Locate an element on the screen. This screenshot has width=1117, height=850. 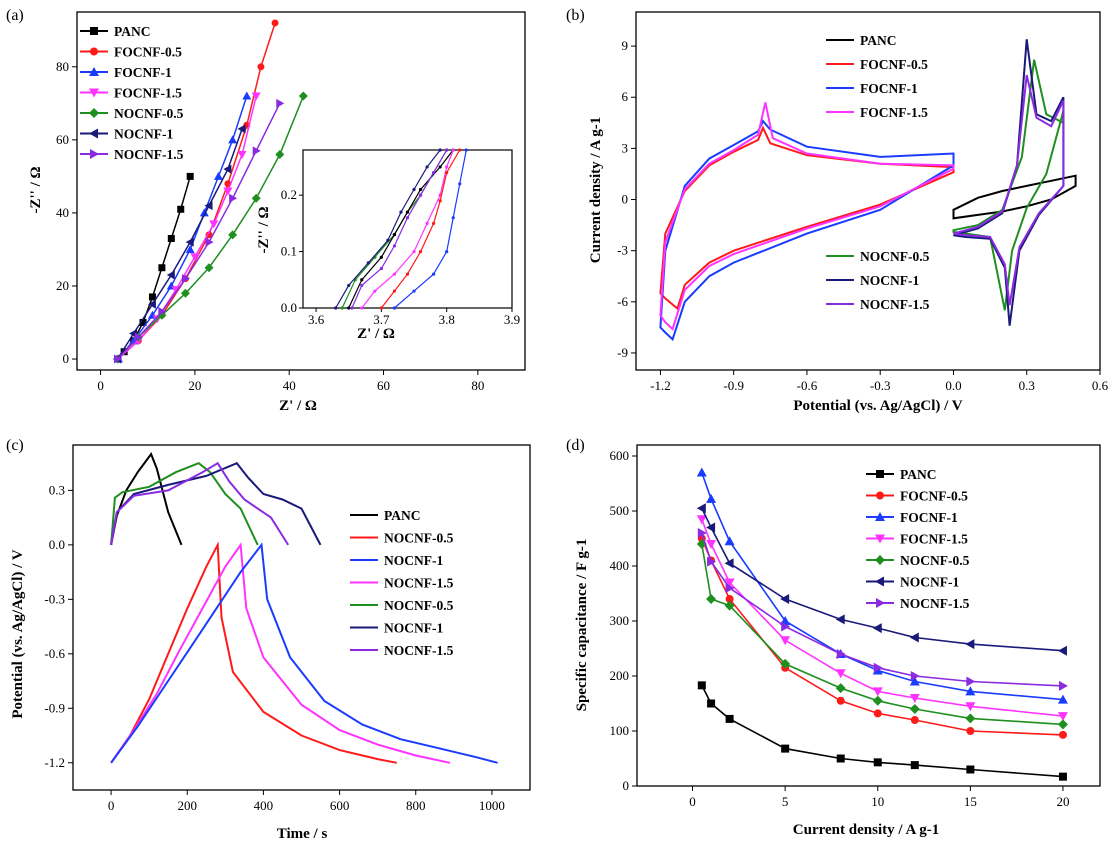
x-tick-label: 0 is located at coordinates (100, 385).